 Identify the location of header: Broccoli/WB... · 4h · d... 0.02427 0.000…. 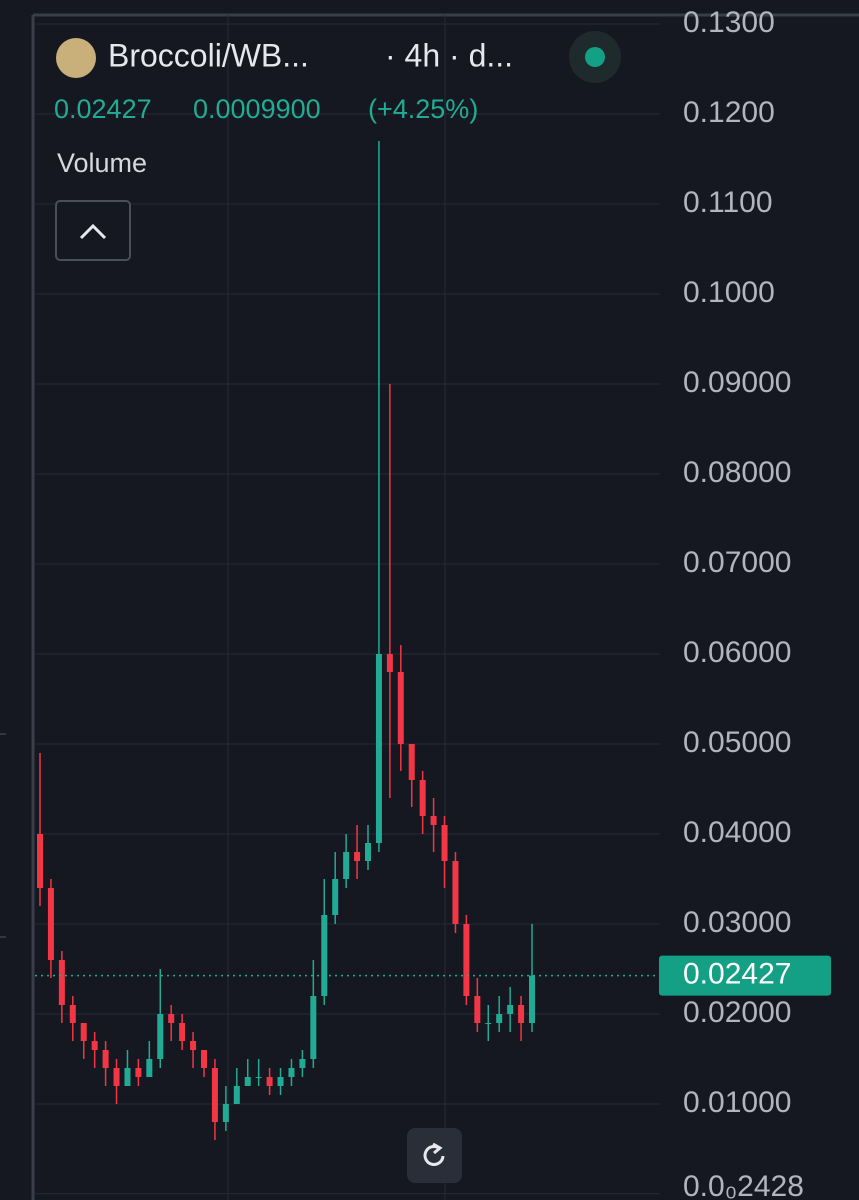
(337, 146).